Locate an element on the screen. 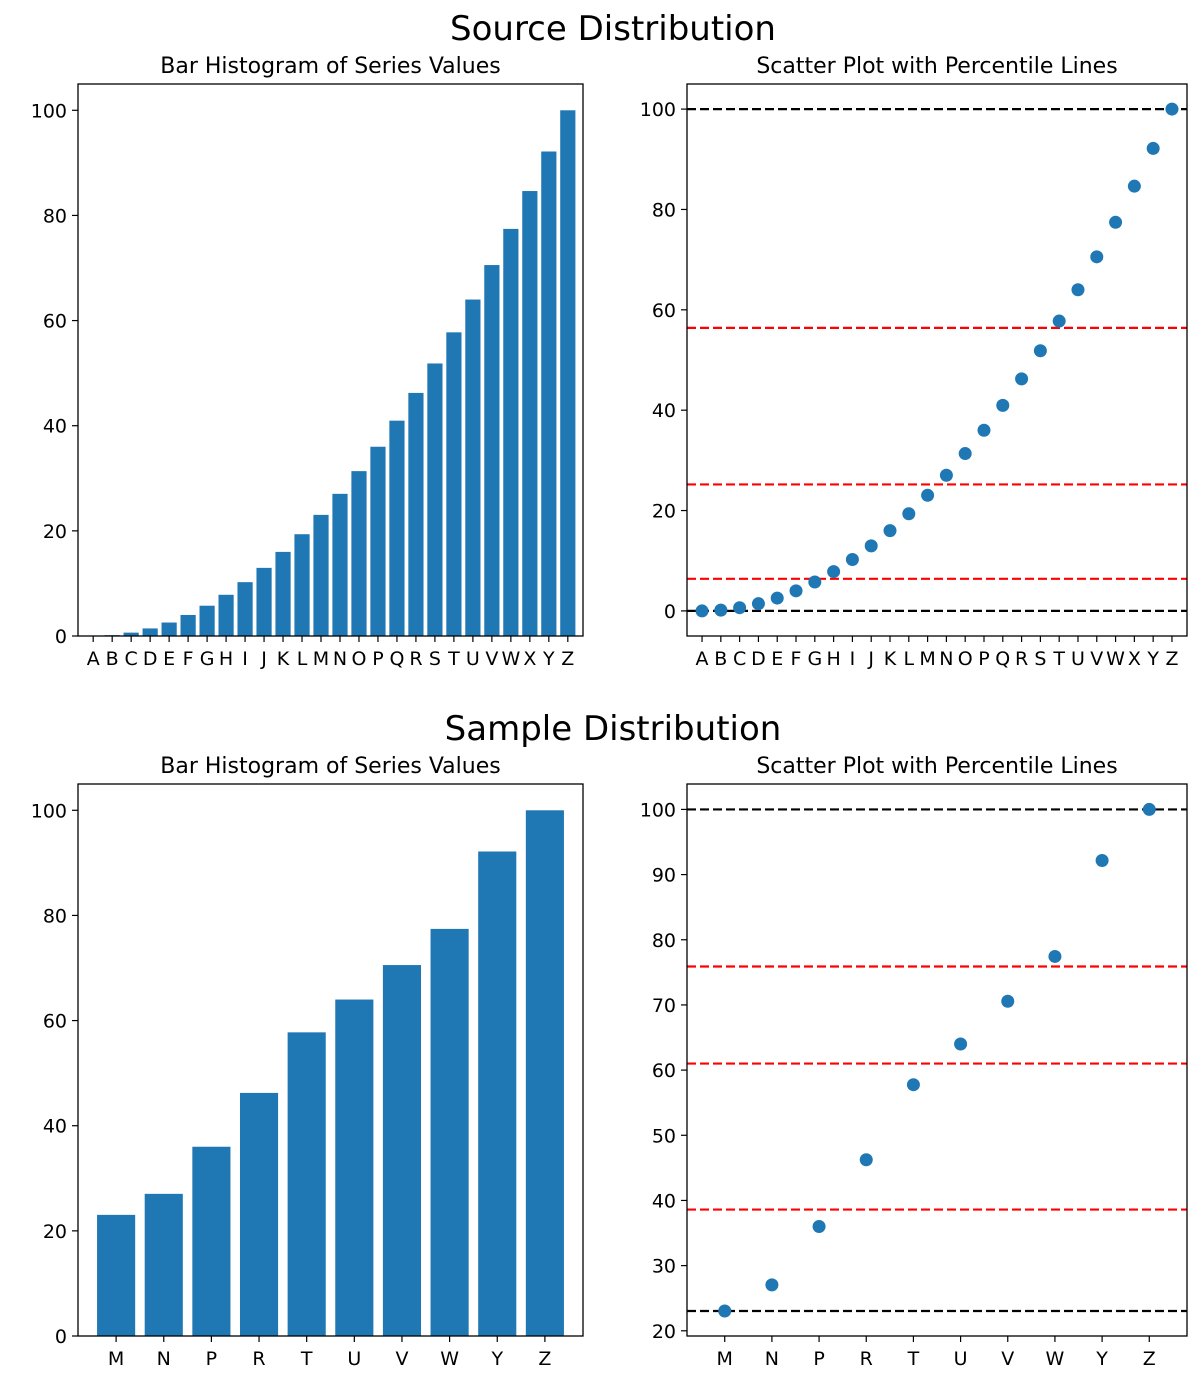 The height and width of the screenshot is (1381, 1200). row-title-sample: Sample Distribution is located at coordinates (613, 729).